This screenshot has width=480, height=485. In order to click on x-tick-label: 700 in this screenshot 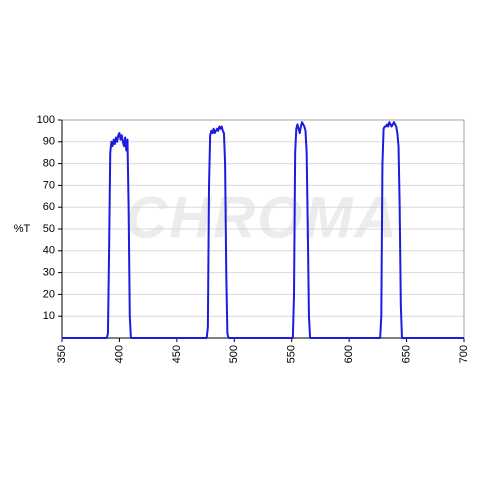, I will do `click(464, 354)`.